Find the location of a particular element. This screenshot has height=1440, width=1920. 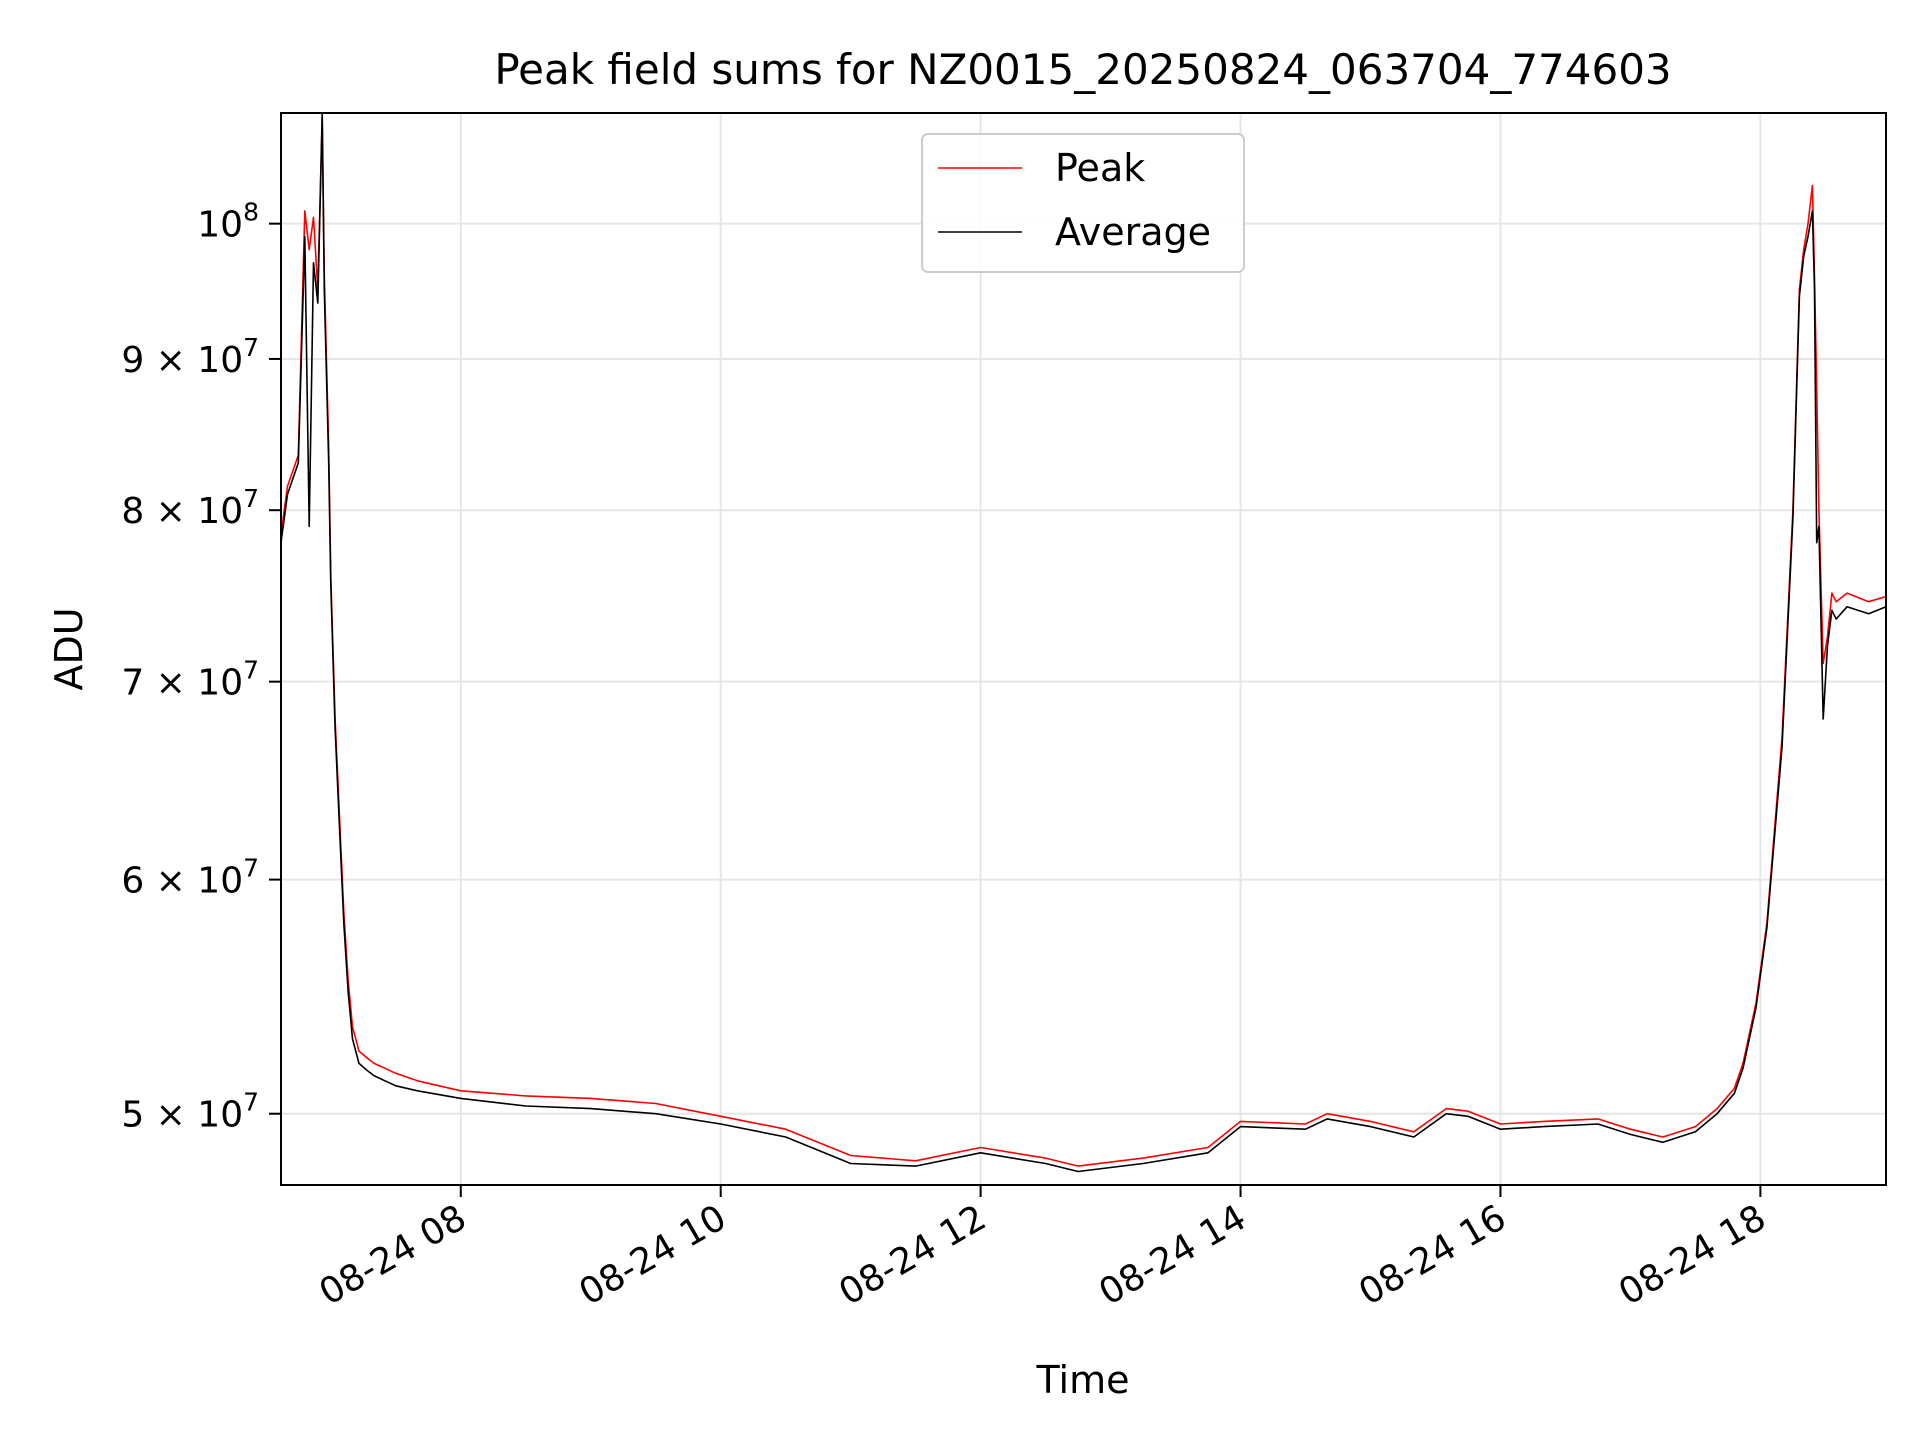

y-axis-label: ADU is located at coordinates (69, 648).